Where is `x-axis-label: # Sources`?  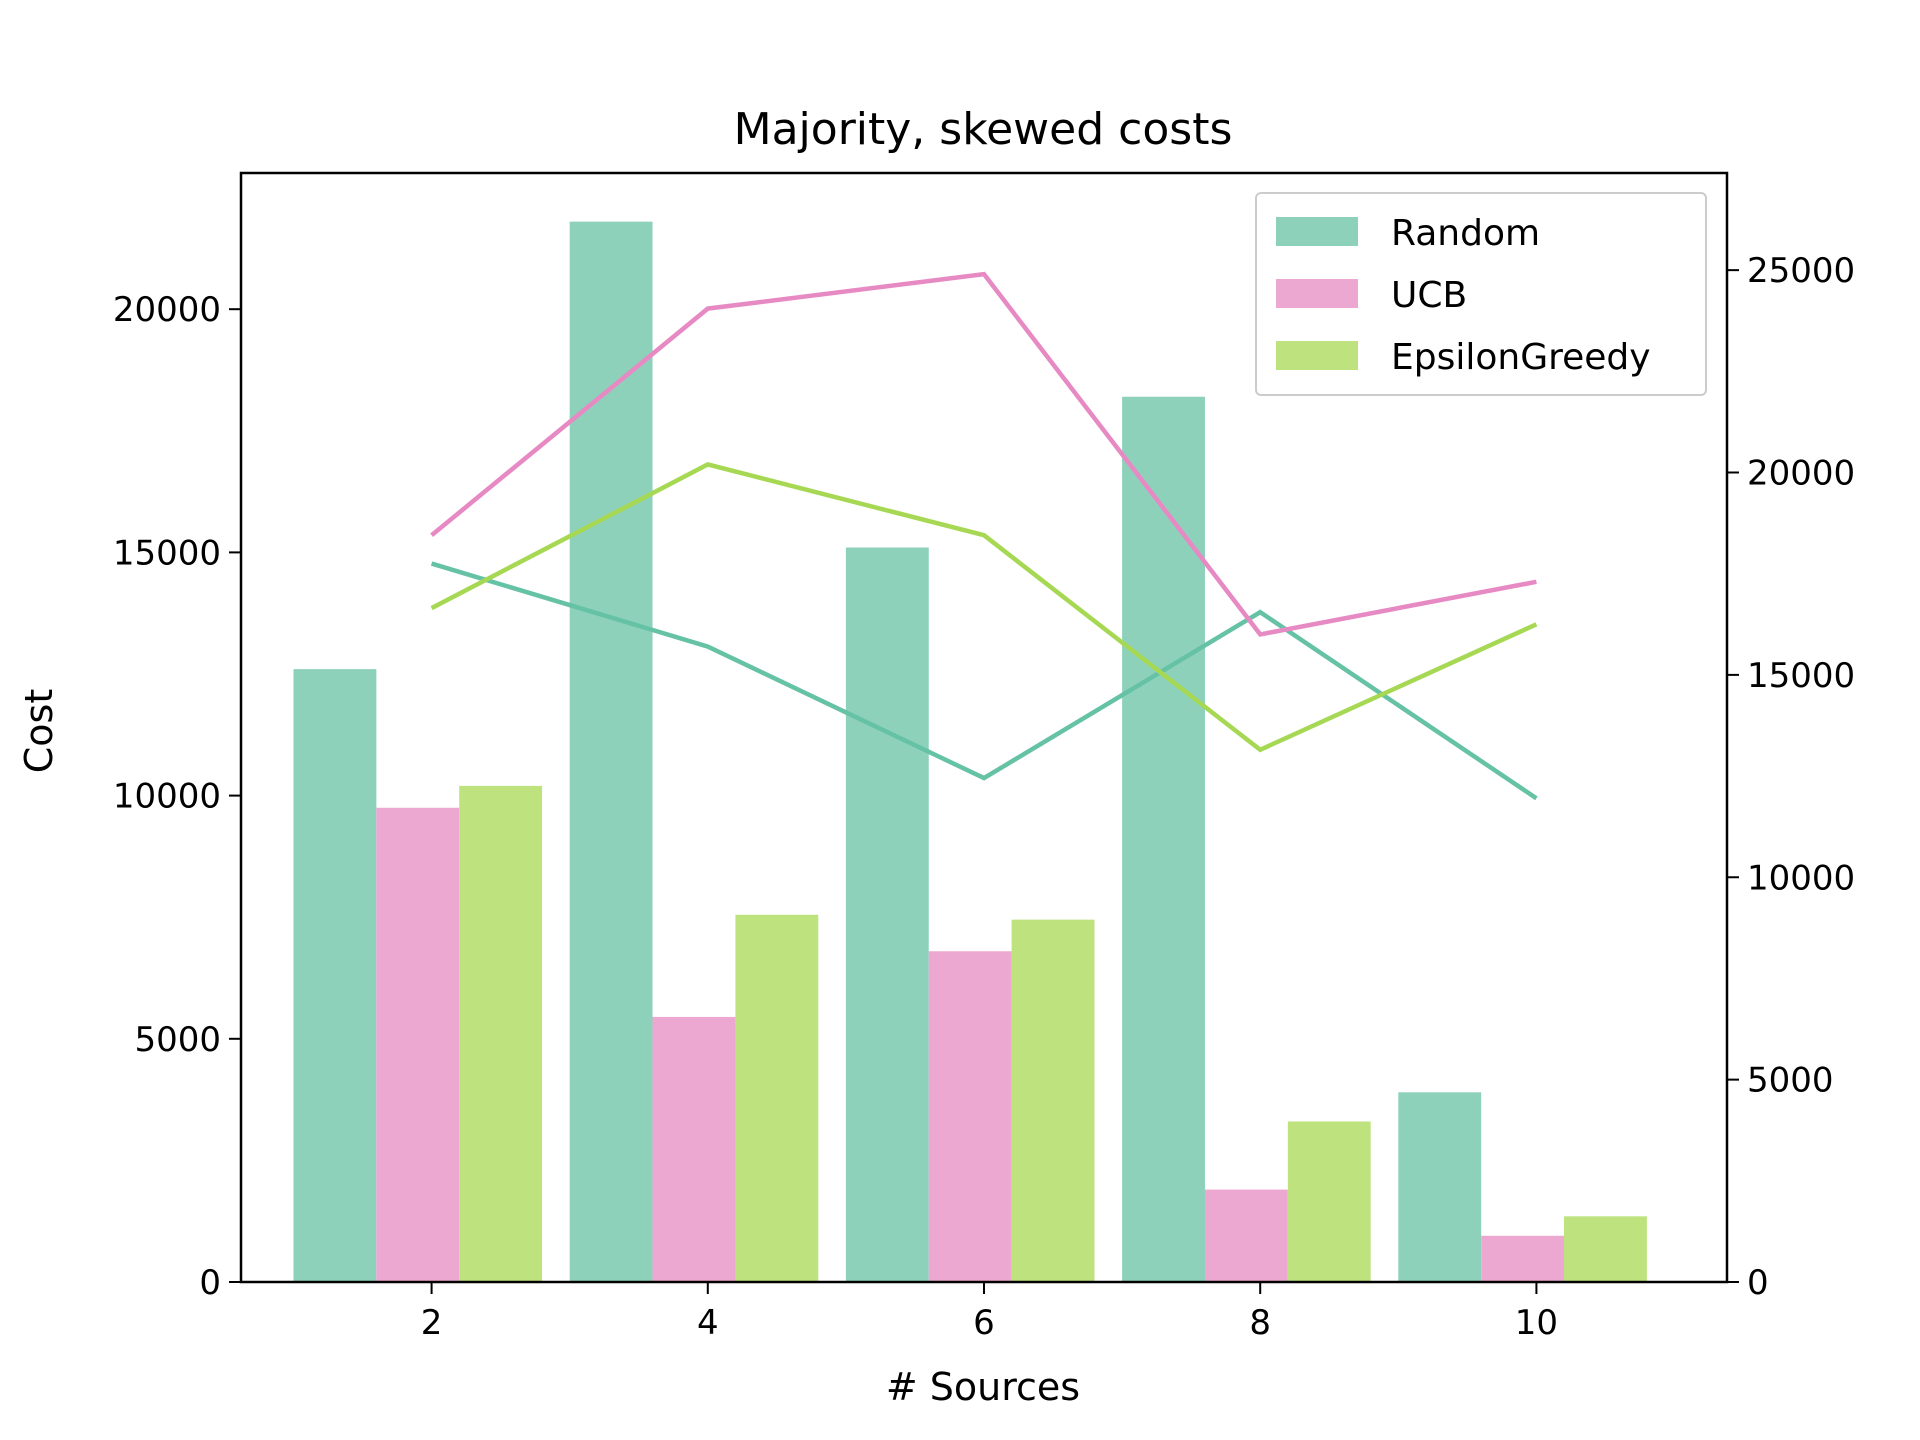 x-axis-label: # Sources is located at coordinates (983, 1387).